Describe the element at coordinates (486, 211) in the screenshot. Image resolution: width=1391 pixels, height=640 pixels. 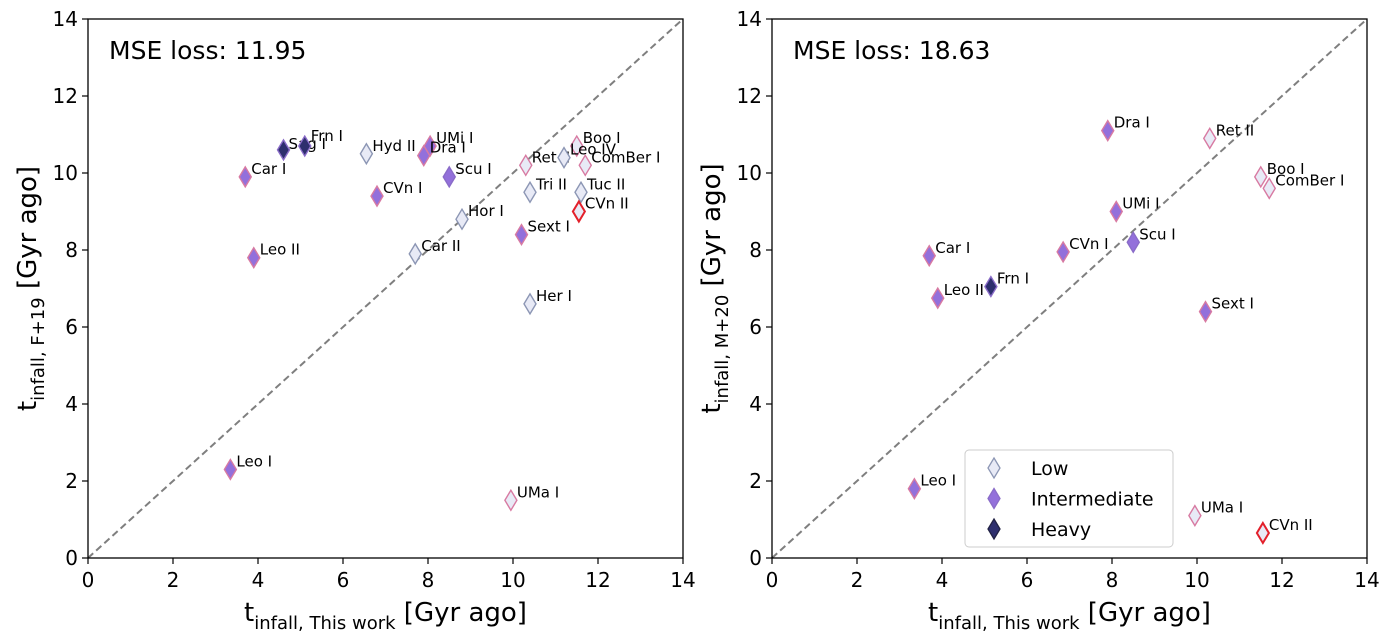
I see `point-label: Hor I` at that location.